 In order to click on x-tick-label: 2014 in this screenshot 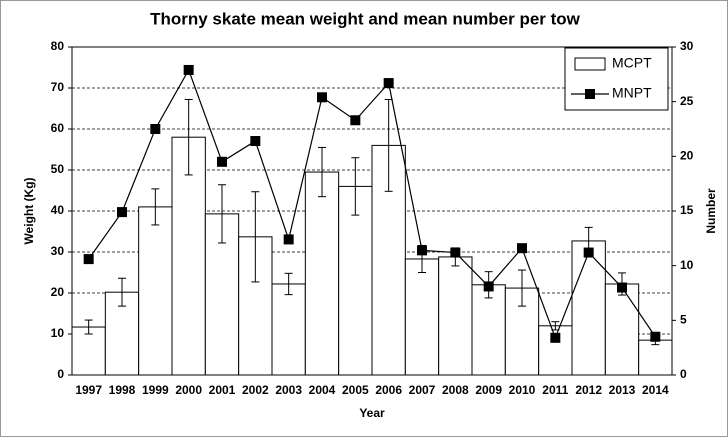, I will do `click(655, 390)`.